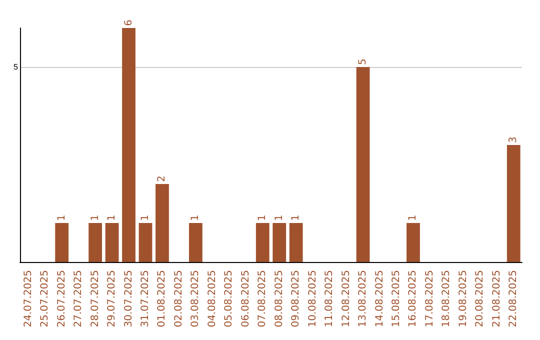 This screenshot has width=540, height=340. I want to click on x-tick-label: 25.07.2025, so click(45, 299).